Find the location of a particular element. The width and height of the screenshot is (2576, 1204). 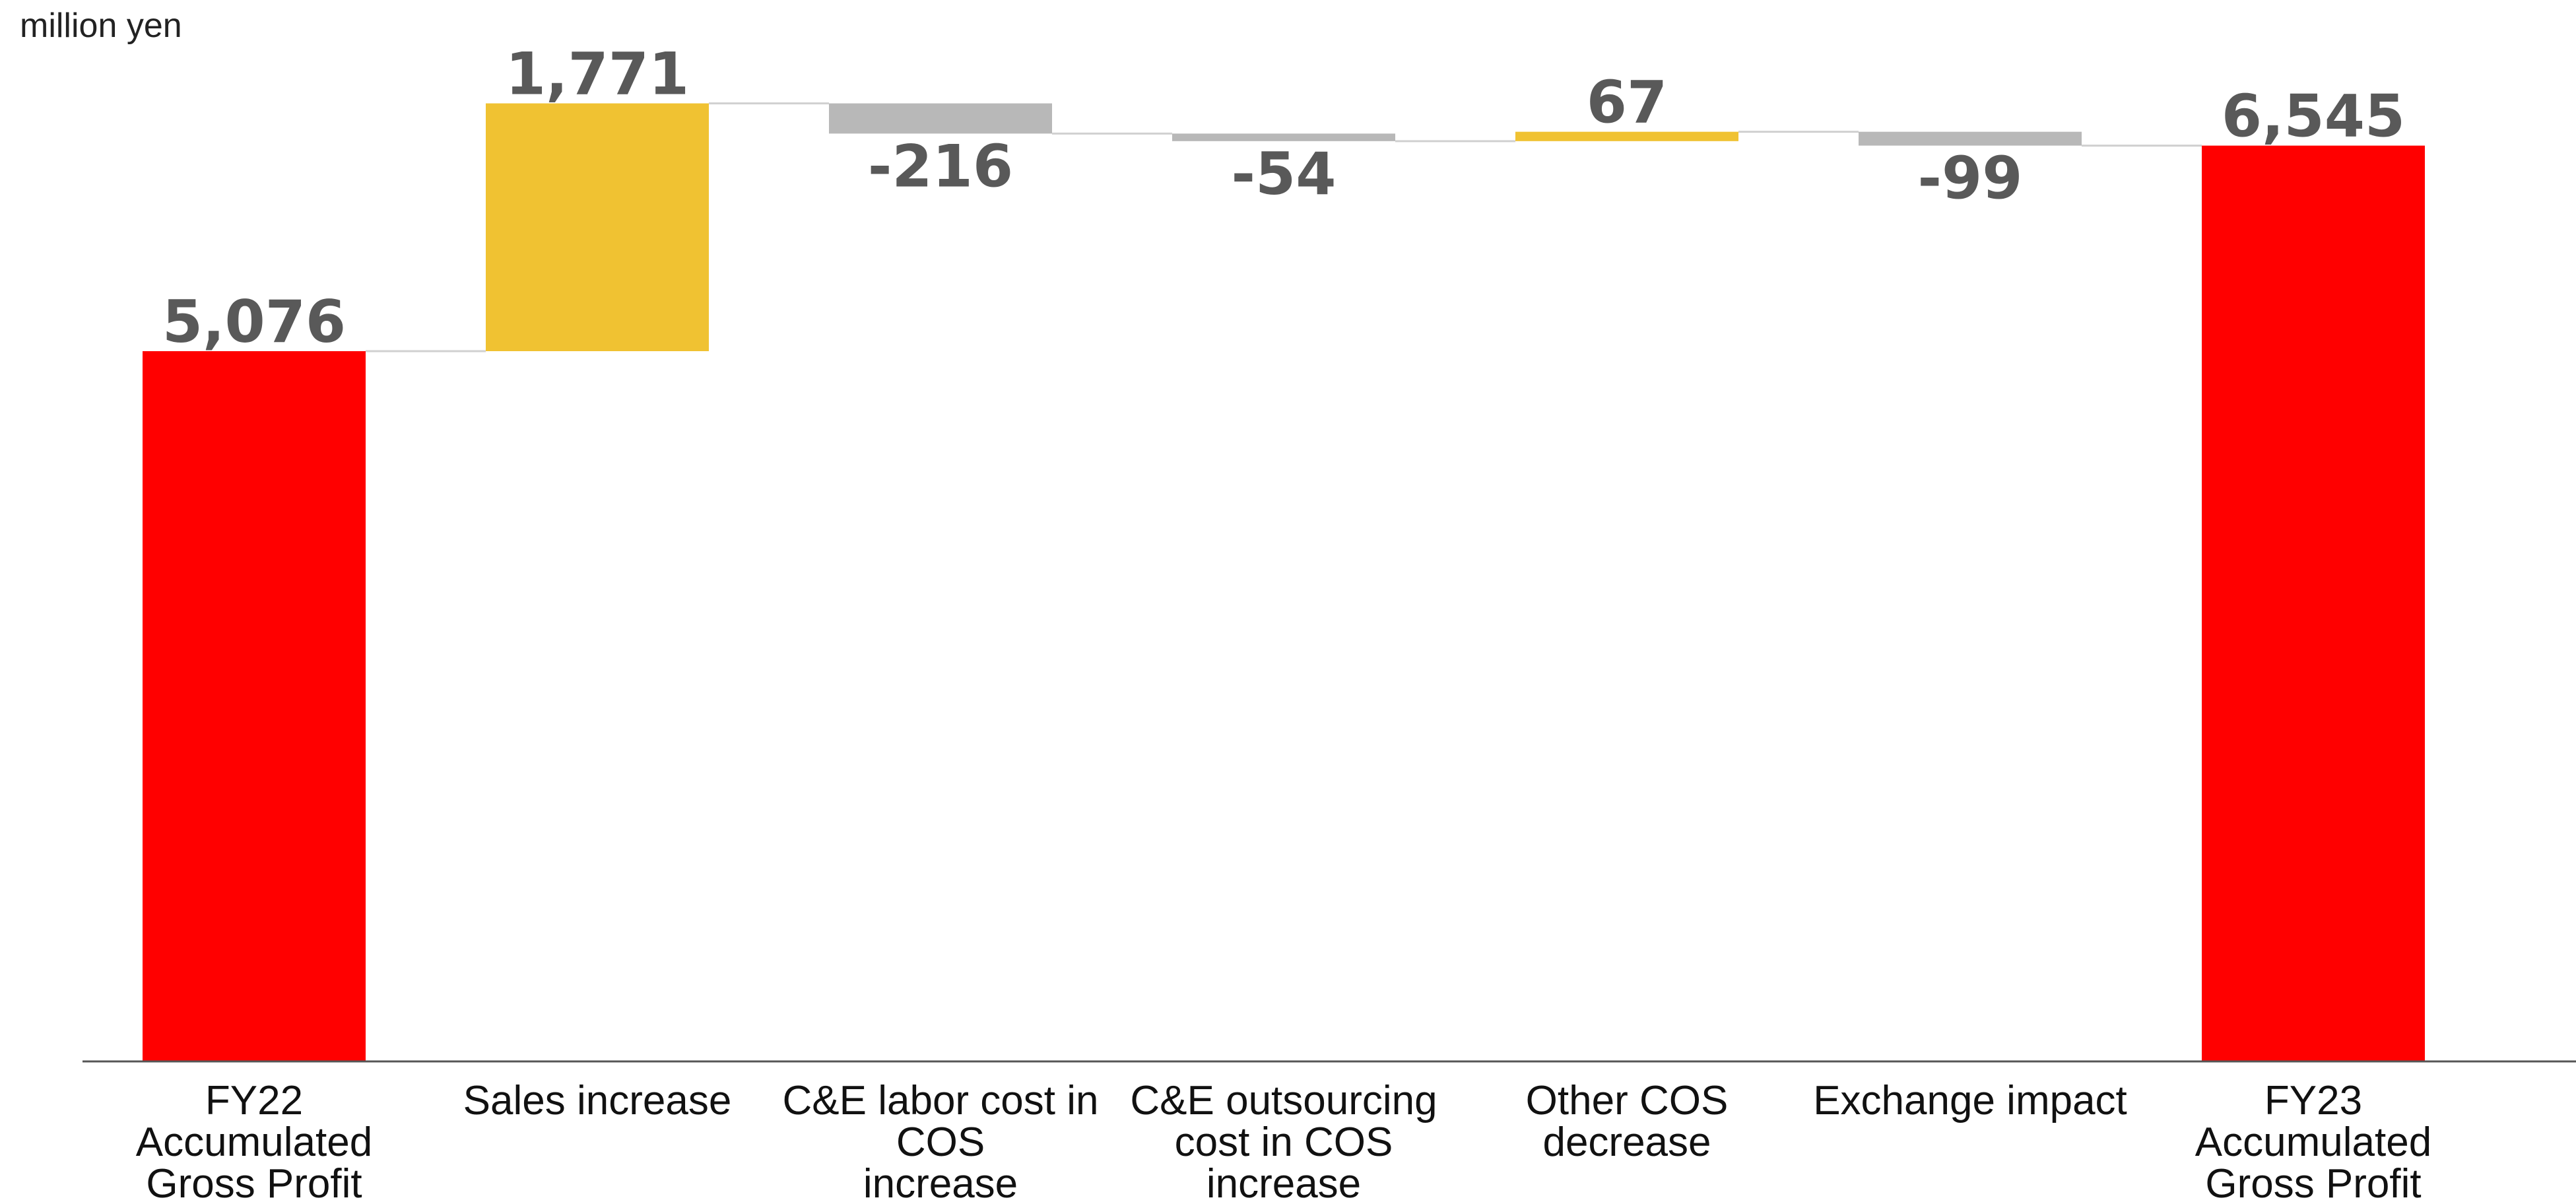

category-label-4: Other COS decrease is located at coordinates (1627, 1121).